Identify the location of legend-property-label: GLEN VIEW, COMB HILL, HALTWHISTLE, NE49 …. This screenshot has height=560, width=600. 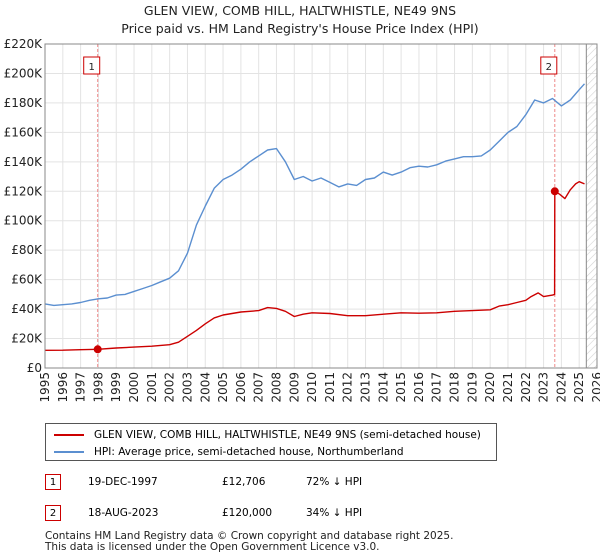
(287, 435).